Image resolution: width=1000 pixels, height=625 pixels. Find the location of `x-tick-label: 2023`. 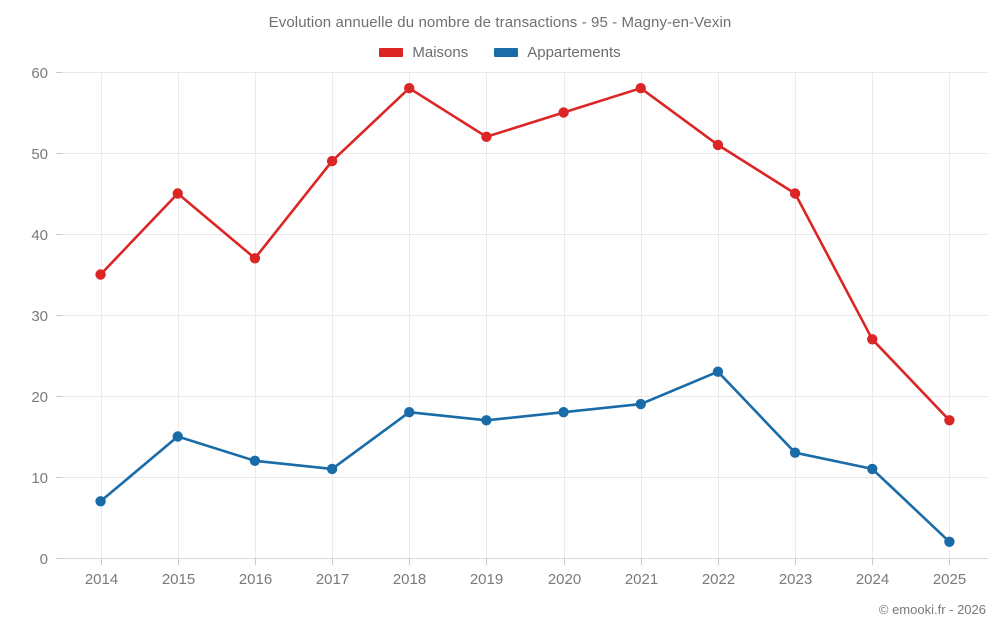

x-tick-label: 2023 is located at coordinates (795, 579).